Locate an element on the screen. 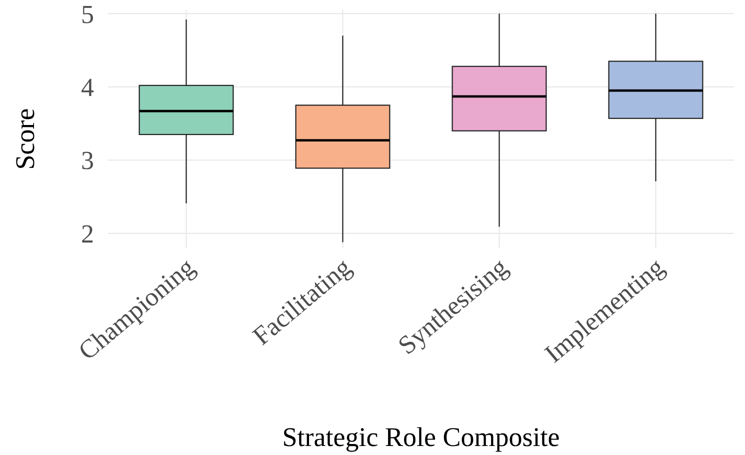  y-axis-title: Score is located at coordinates (25, 139).